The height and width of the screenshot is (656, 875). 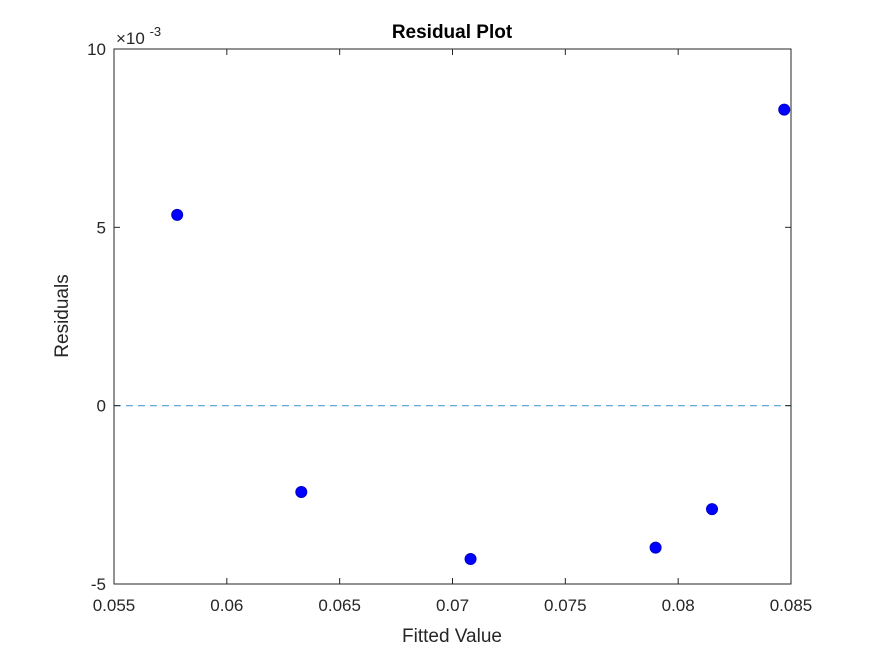 What do you see at coordinates (156, 31) in the screenshot?
I see `y-axis-exponent-power: -3` at bounding box center [156, 31].